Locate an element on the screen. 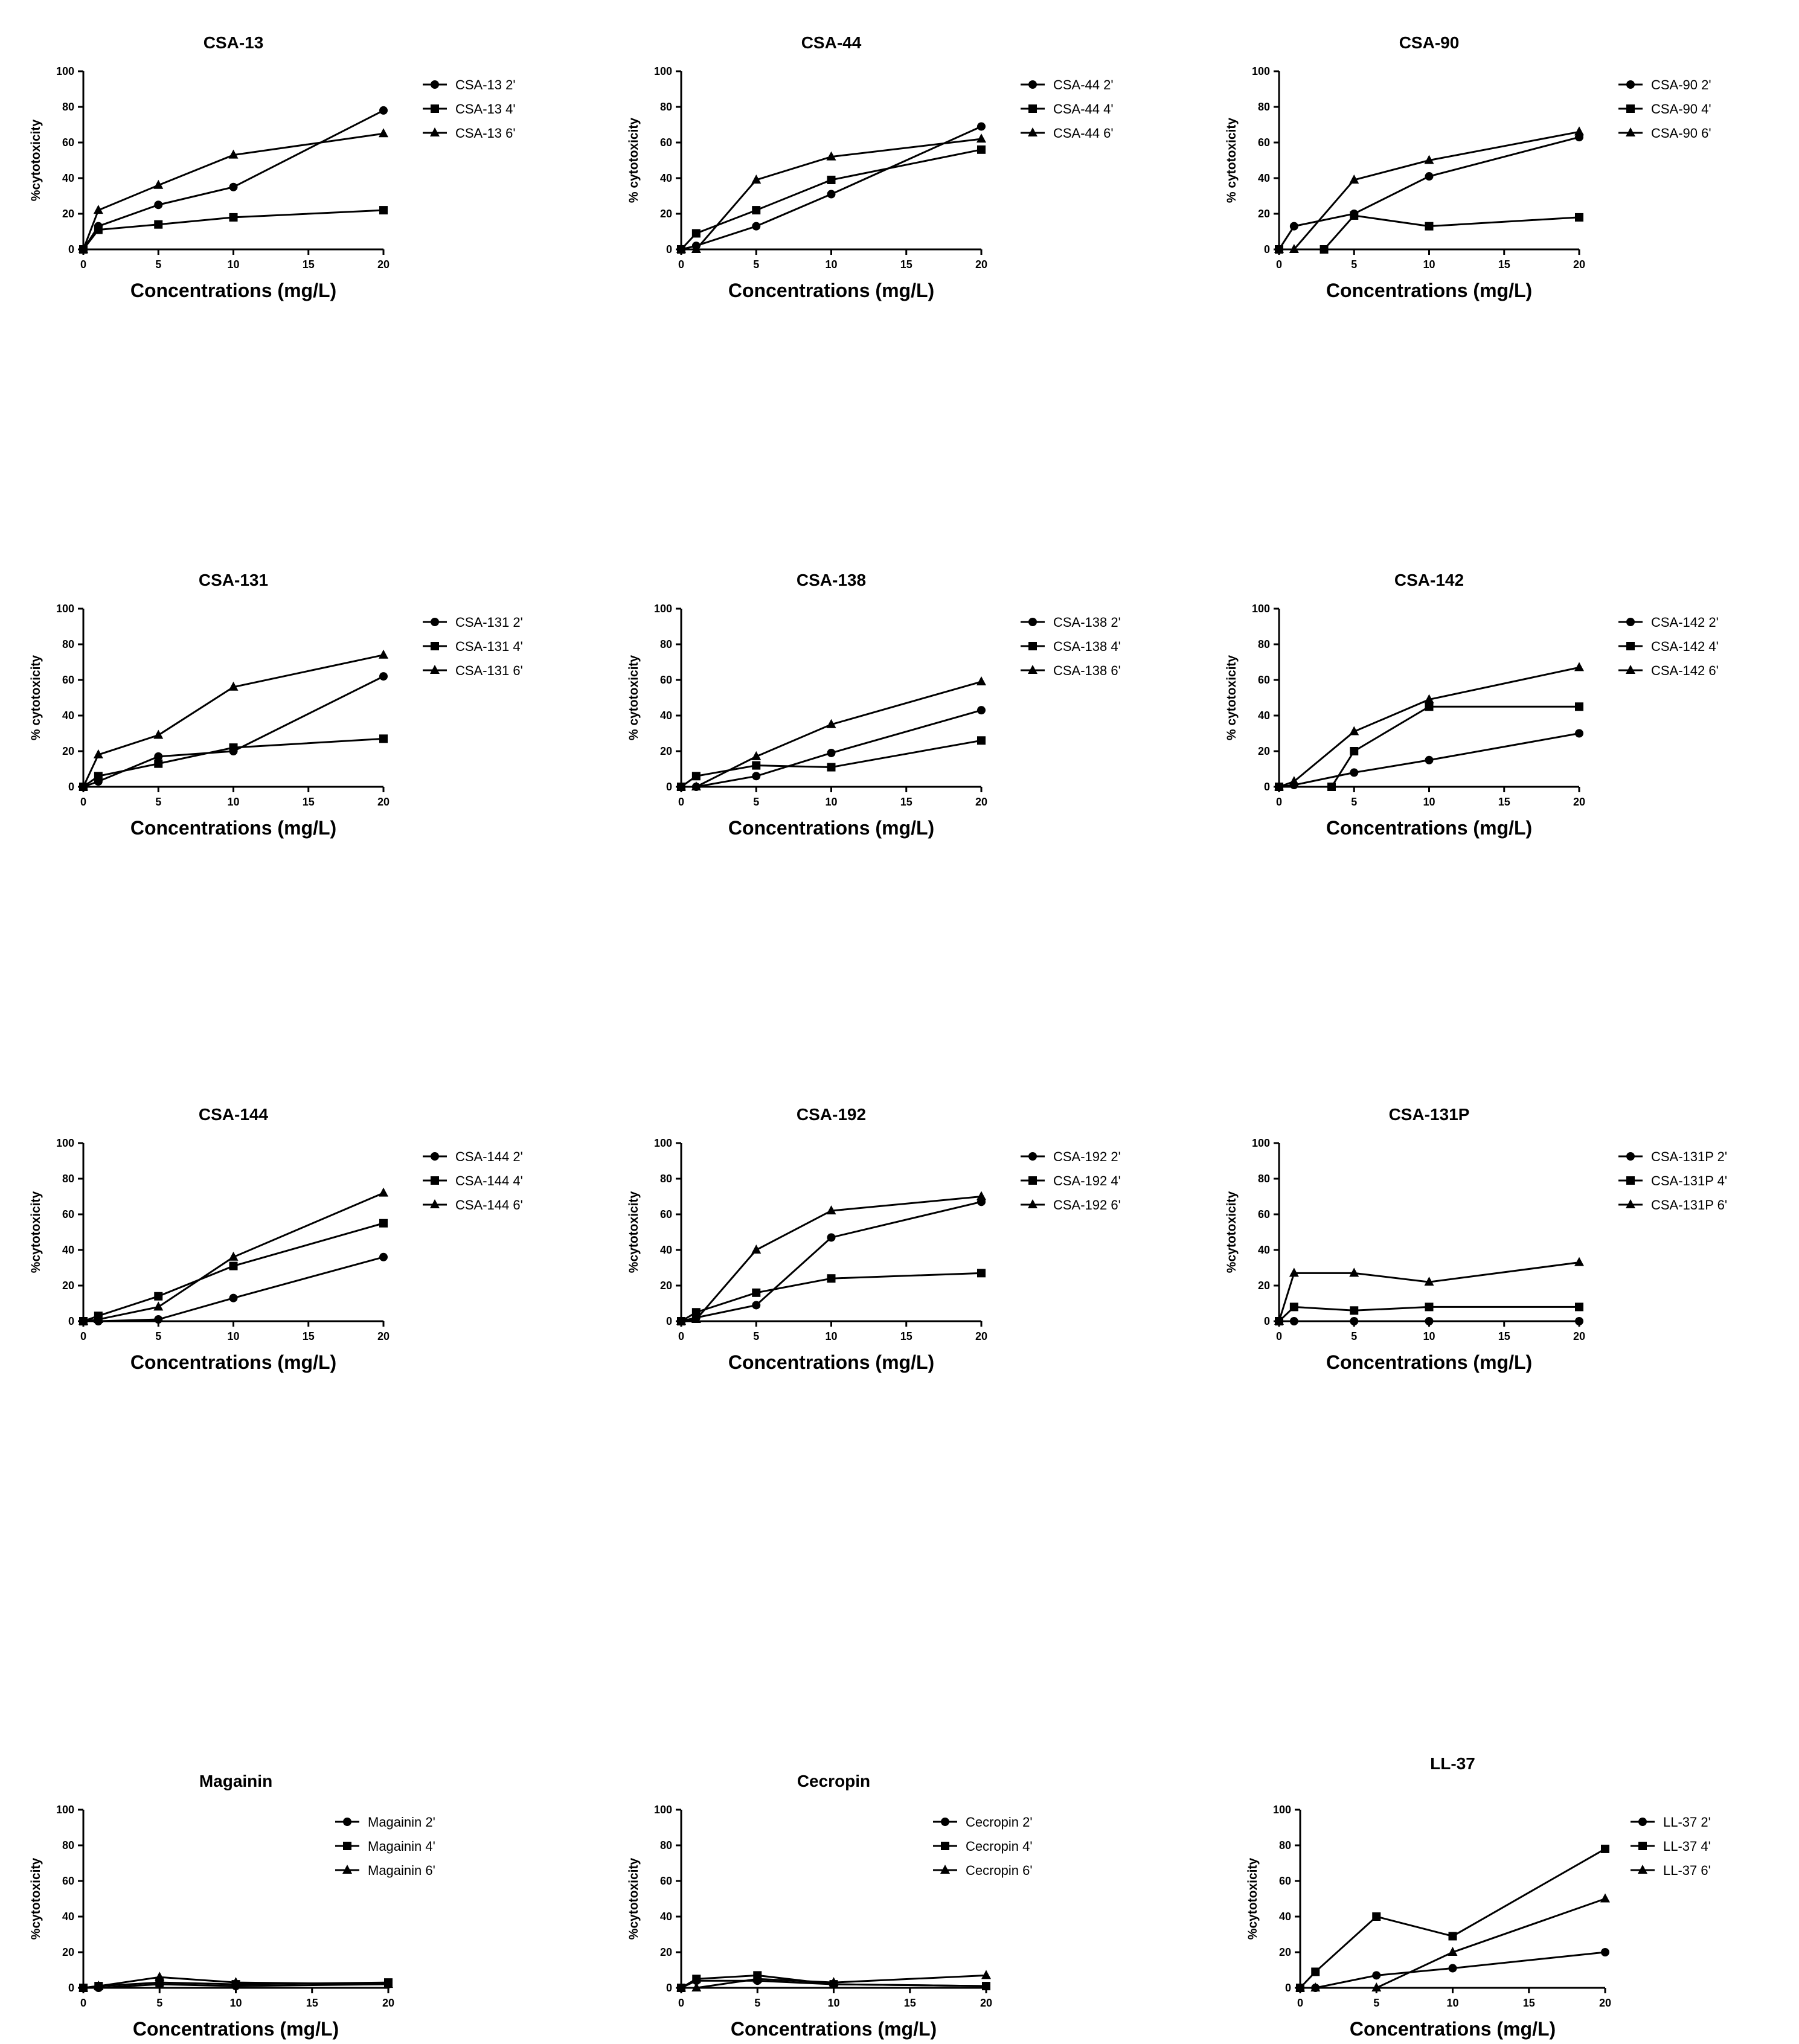  legend-label: CSA-144 6' is located at coordinates (489, 1205).